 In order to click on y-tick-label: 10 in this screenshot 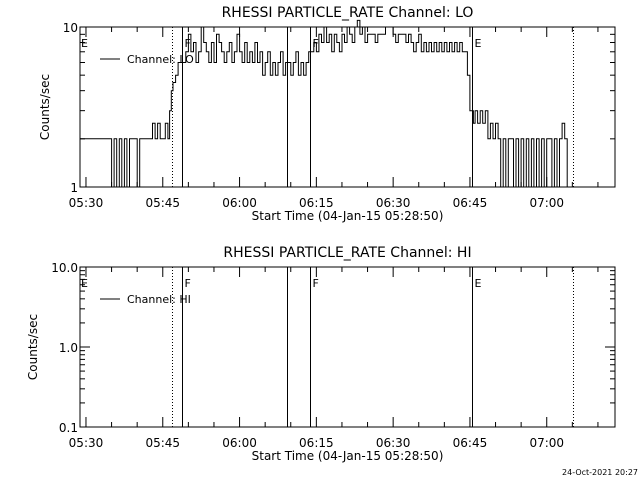, I will do `click(70, 28)`.